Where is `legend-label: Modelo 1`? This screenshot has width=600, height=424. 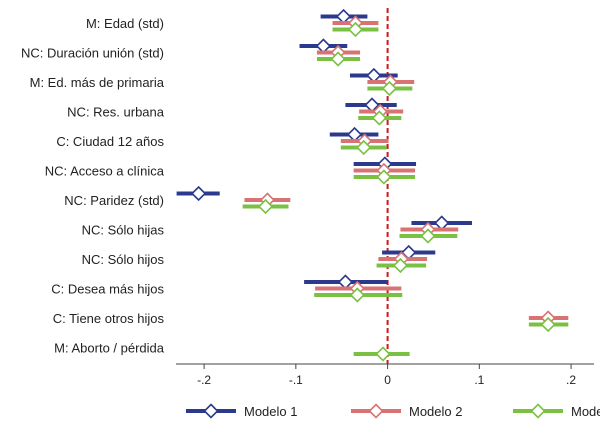 legend-label: Modelo 1 is located at coordinates (270, 411).